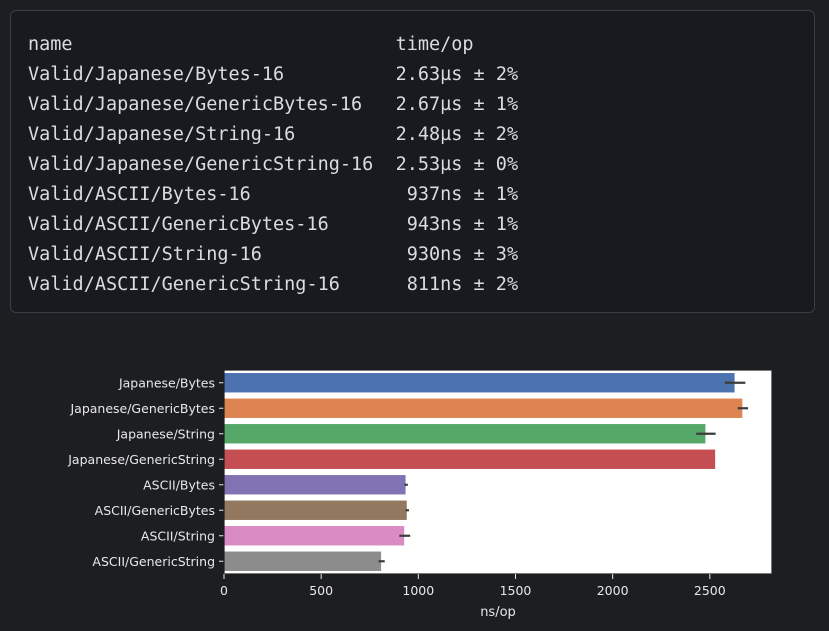 This screenshot has width=829, height=631. Describe the element at coordinates (141, 459) in the screenshot. I see `category-label: Japanese/GenericString` at that location.